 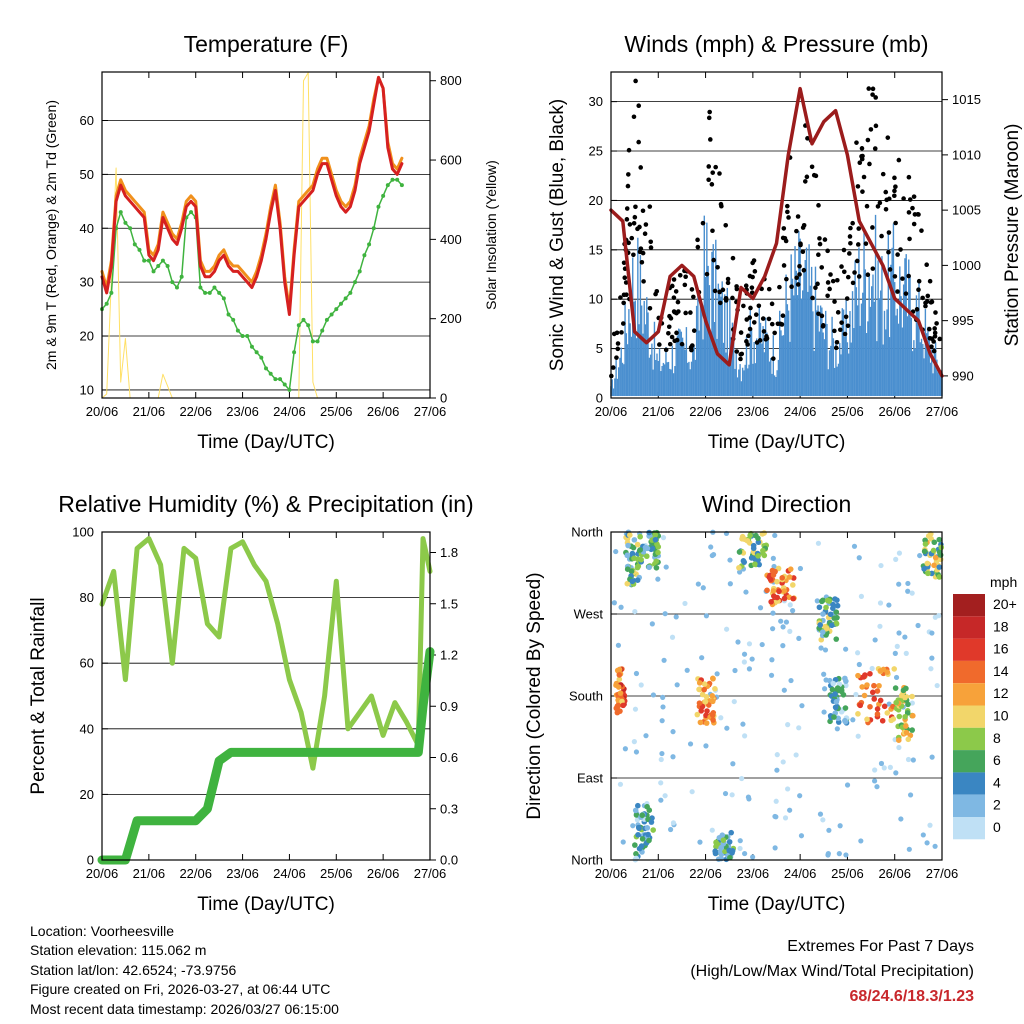 I want to click on y-right-tick-label: 0.3, so click(x=449, y=808).